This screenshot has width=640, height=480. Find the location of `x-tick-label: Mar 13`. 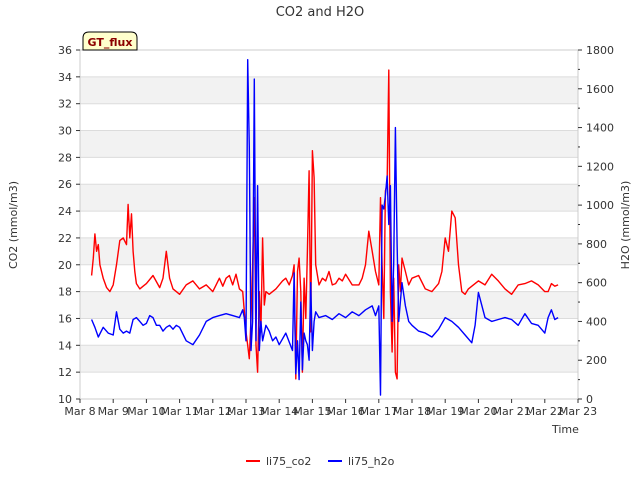

x-tick-label: Mar 13 is located at coordinates (246, 411).